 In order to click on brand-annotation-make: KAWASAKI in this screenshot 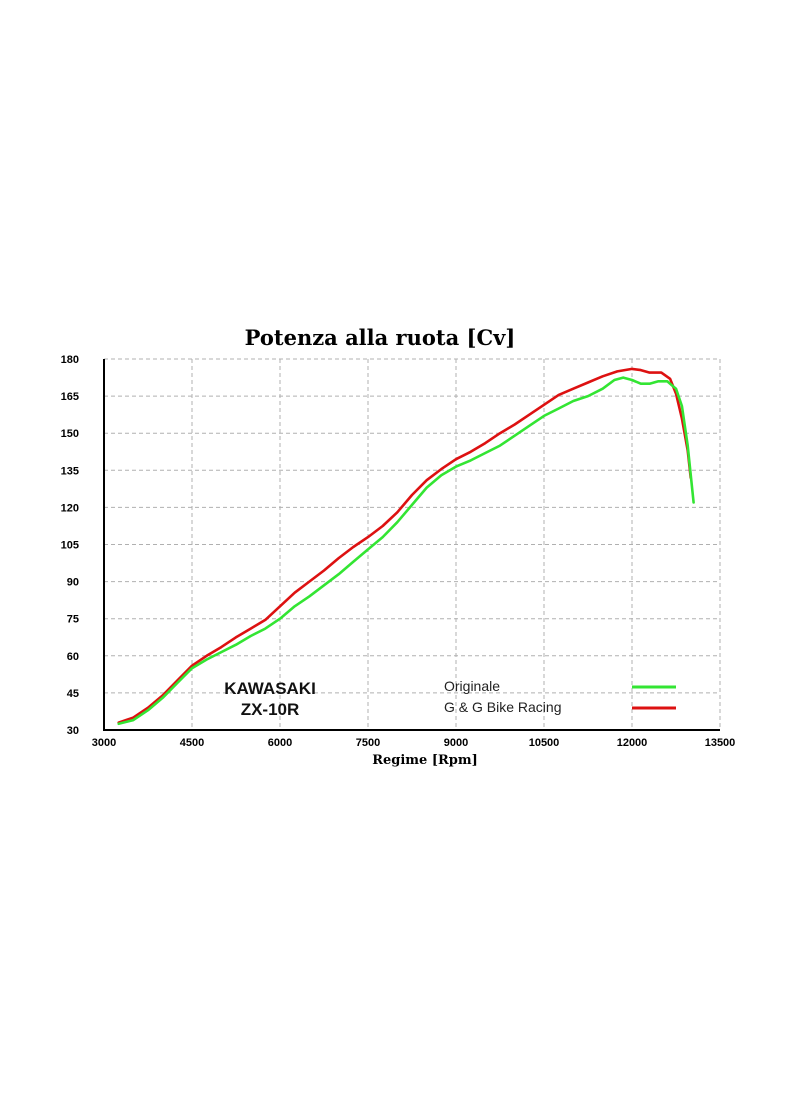, I will do `click(270, 688)`.